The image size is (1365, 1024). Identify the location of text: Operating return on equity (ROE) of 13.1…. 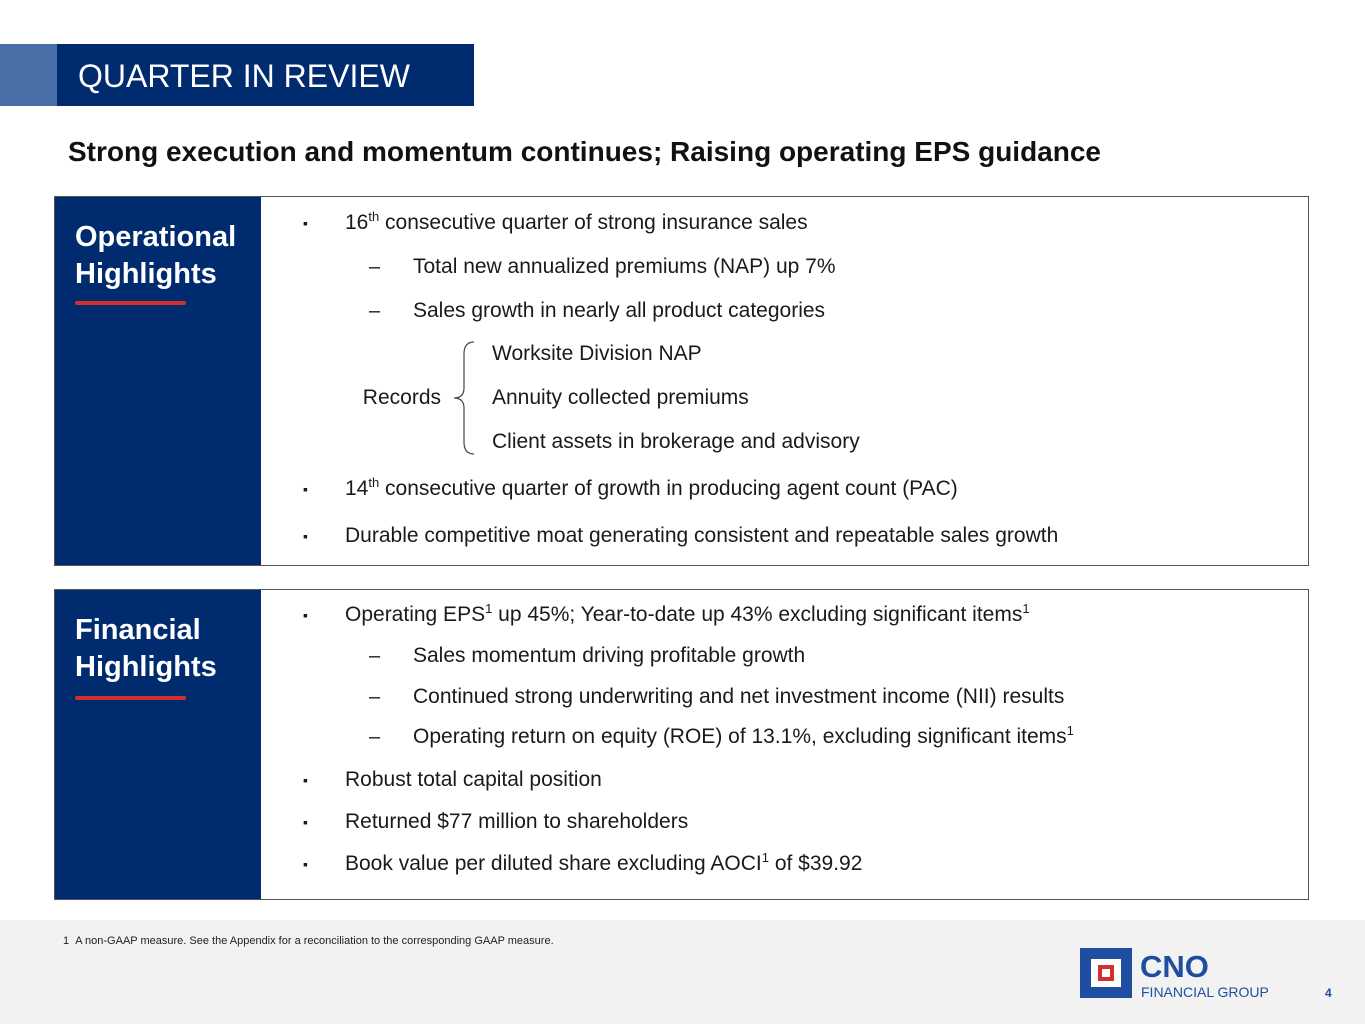
(740, 736).